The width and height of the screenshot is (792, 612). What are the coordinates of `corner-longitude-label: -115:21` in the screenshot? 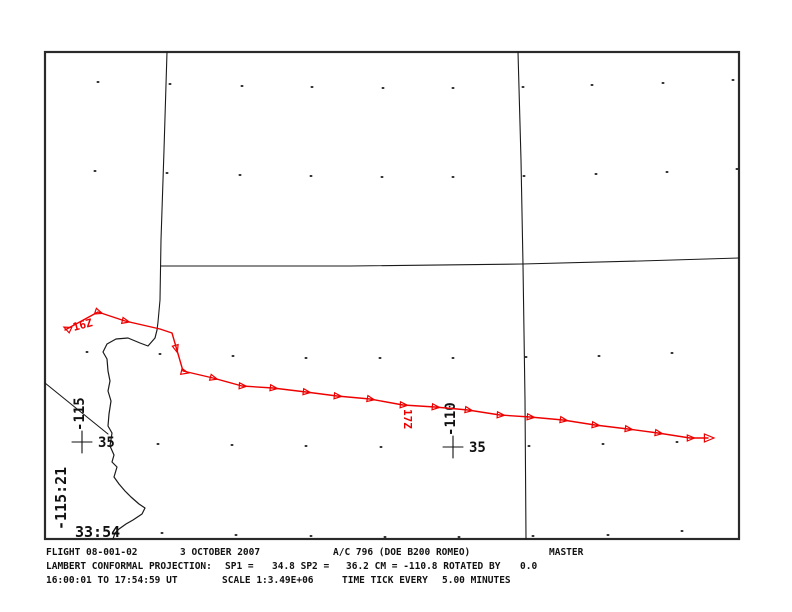 It's located at (61, 498).